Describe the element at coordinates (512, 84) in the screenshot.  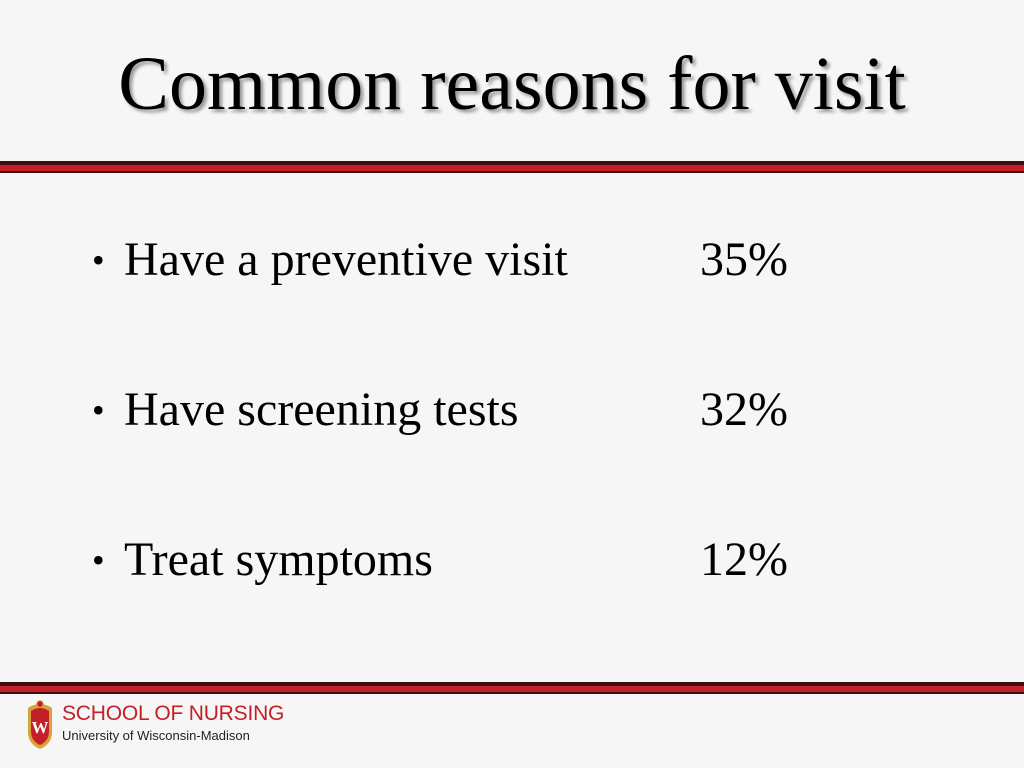
I see `slide-title: Common reasons for visit` at that location.